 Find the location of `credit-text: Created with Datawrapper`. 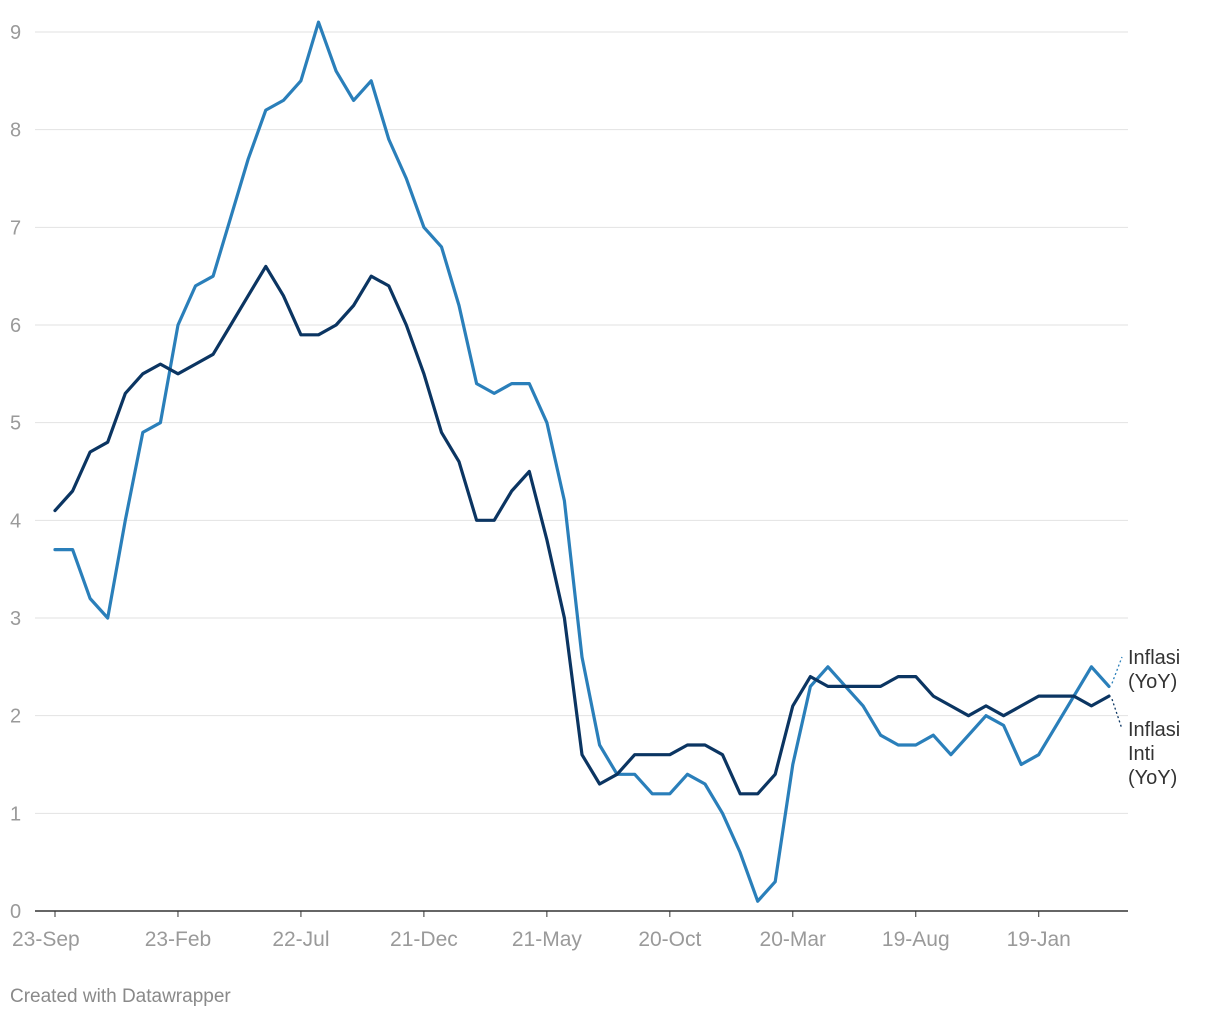

credit-text: Created with Datawrapper is located at coordinates (120, 996).